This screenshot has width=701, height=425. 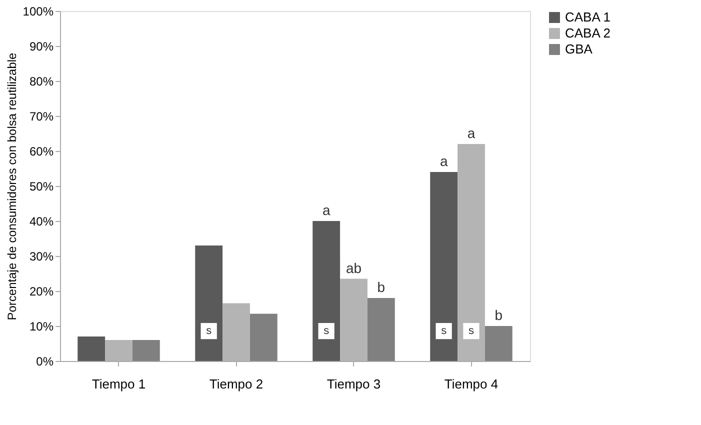 I want to click on y-tick-label: 10%, so click(x=41, y=327).